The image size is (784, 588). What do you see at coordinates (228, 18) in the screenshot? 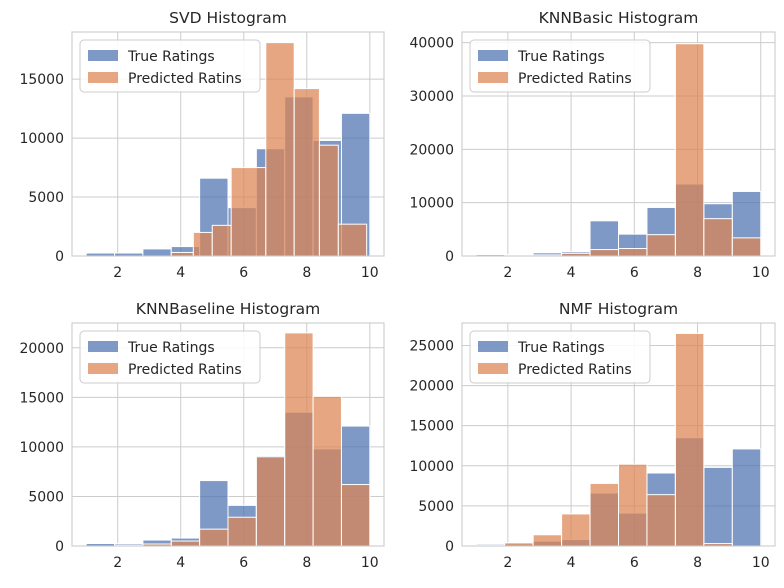
I see `chart-title: SVD Histogram` at bounding box center [228, 18].